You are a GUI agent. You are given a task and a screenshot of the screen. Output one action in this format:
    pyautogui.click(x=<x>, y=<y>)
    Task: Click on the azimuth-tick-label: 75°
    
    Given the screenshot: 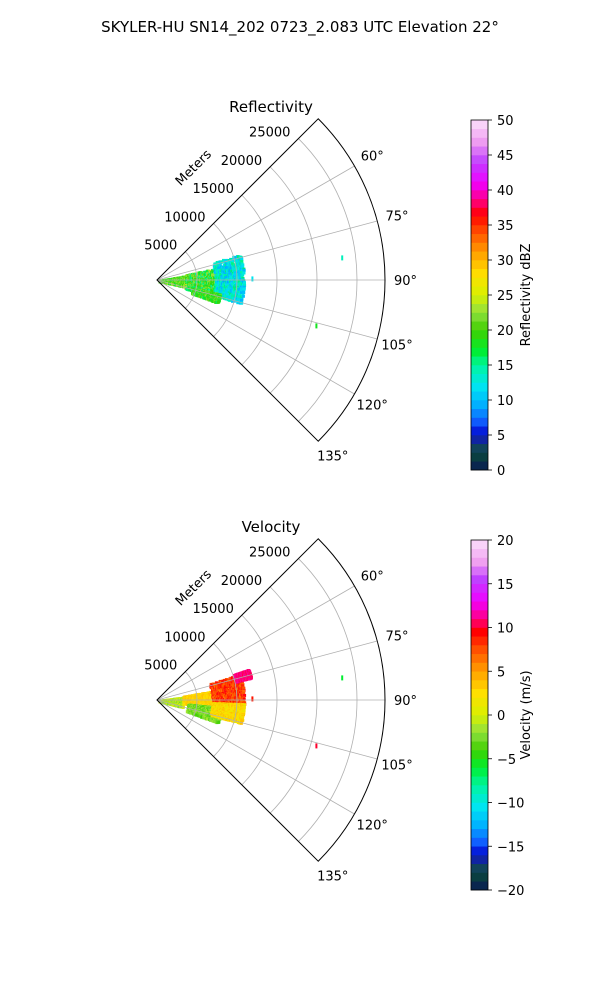 What is the action you would take?
    pyautogui.click(x=397, y=217)
    